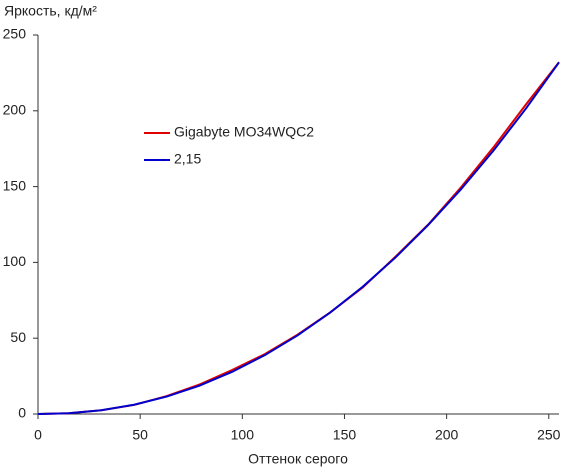  Describe the element at coordinates (15, 261) in the screenshot. I see `y-tick-label: 100` at that location.